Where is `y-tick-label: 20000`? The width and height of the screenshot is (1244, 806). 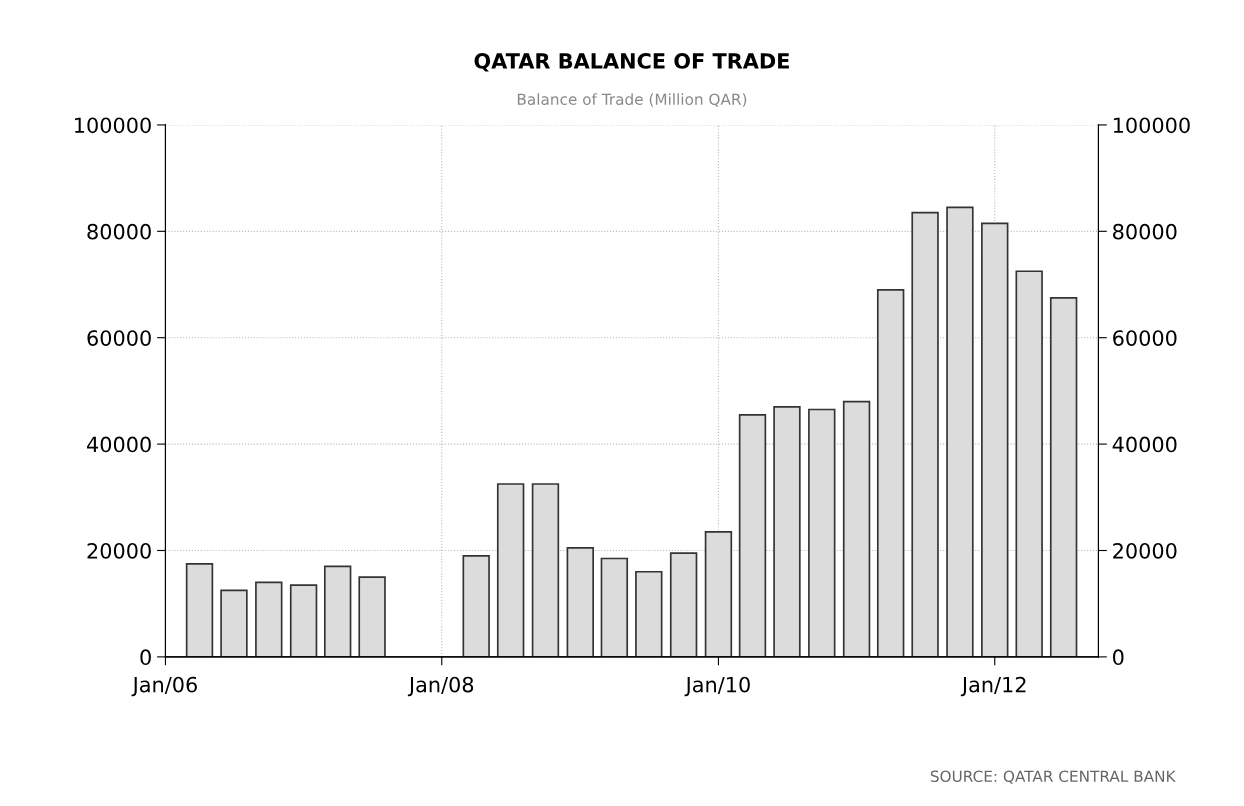 y-tick-label: 20000 is located at coordinates (119, 550).